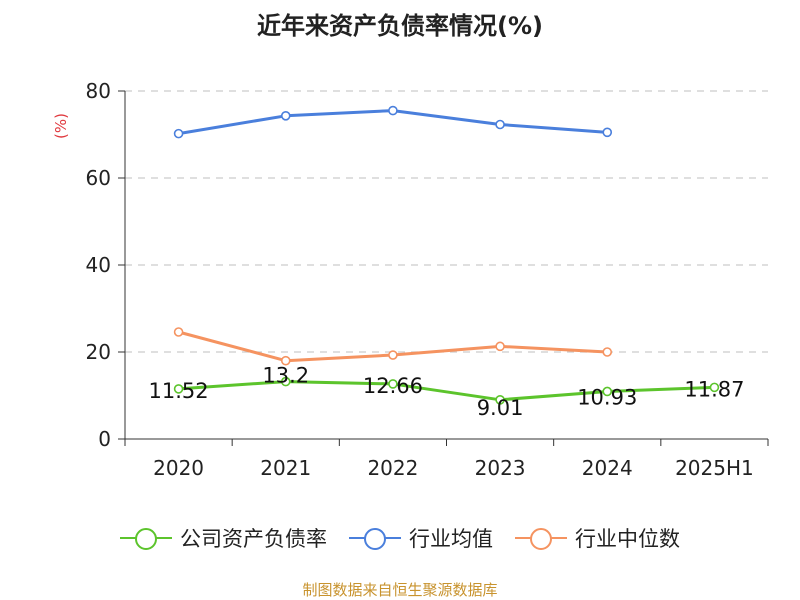 The height and width of the screenshot is (600, 800). Describe the element at coordinates (400, 590) in the screenshot. I see `source-note: 制图数据来自恒生聚源数据库` at that location.